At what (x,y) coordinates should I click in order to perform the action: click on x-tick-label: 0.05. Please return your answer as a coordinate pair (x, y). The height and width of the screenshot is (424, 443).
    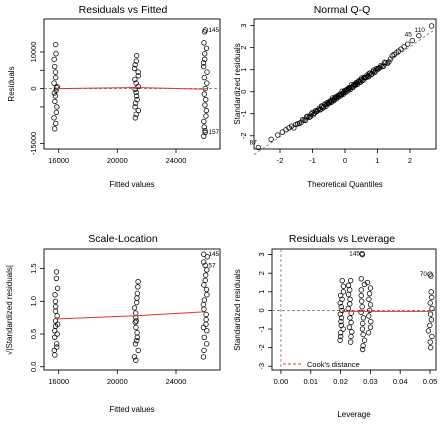
    Looking at the image, I should click on (430, 381).